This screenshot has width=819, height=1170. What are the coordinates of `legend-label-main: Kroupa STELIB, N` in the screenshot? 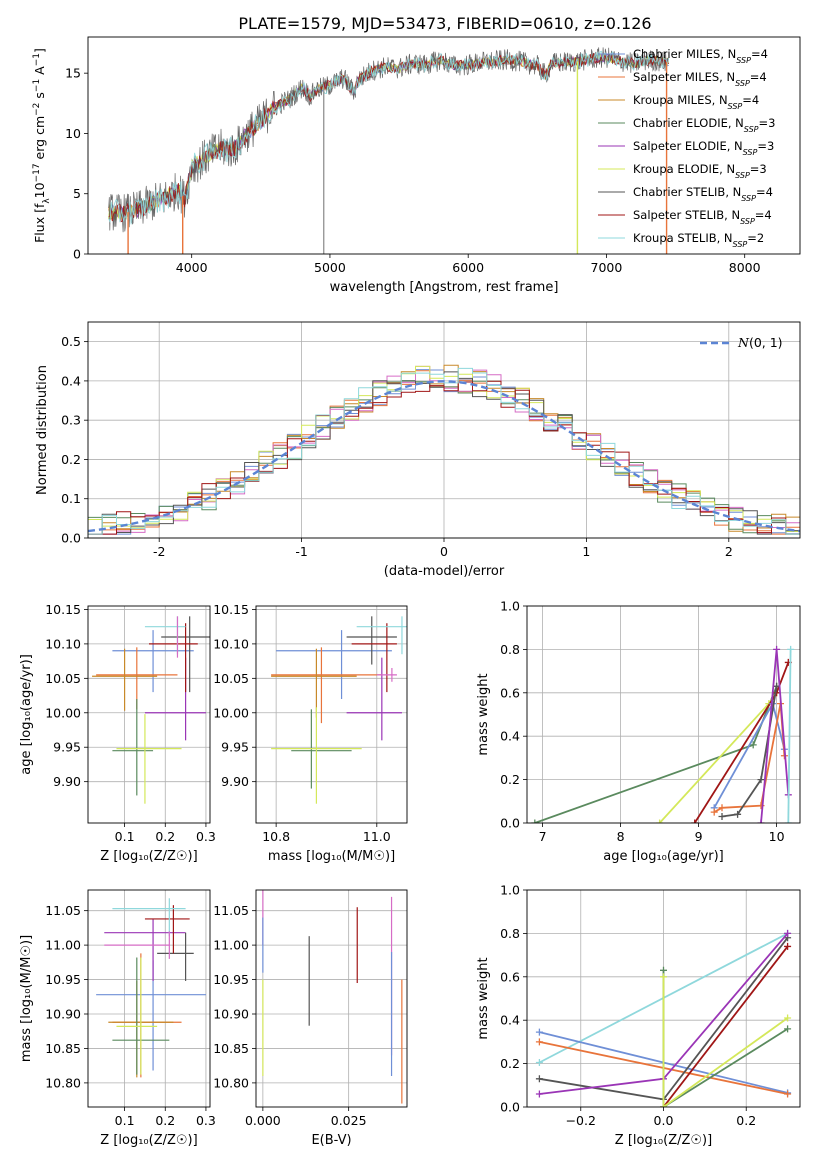 It's located at (683, 238).